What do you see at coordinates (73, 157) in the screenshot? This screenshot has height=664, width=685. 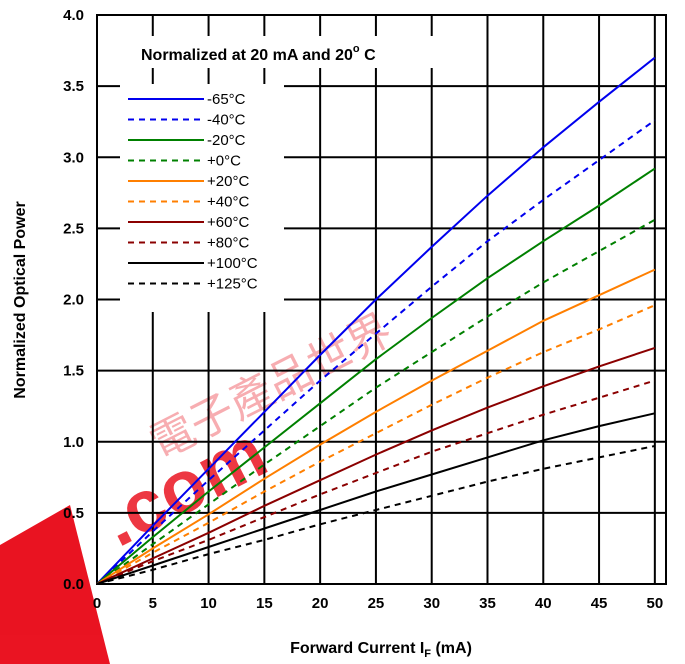 I see `y-tick-label: 3.0` at bounding box center [73, 157].